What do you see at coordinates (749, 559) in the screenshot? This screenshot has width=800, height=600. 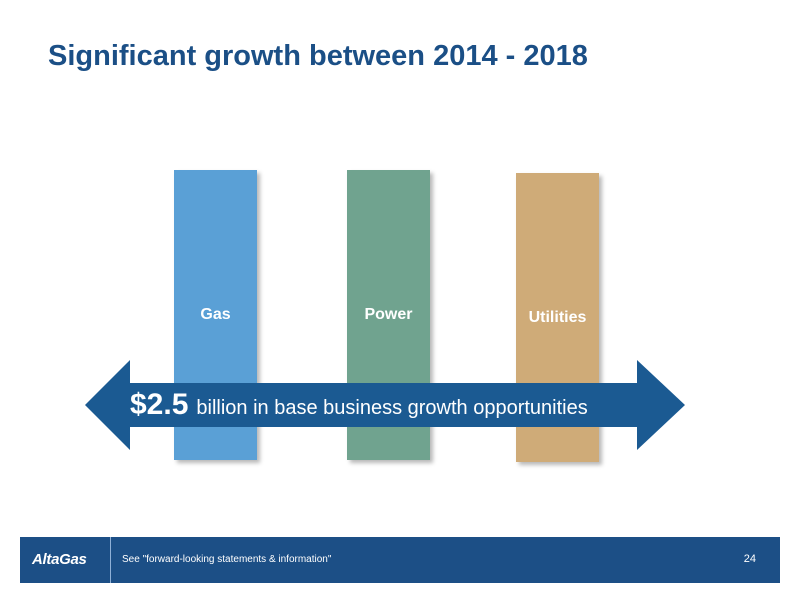 I see `page-number: 24` at bounding box center [749, 559].